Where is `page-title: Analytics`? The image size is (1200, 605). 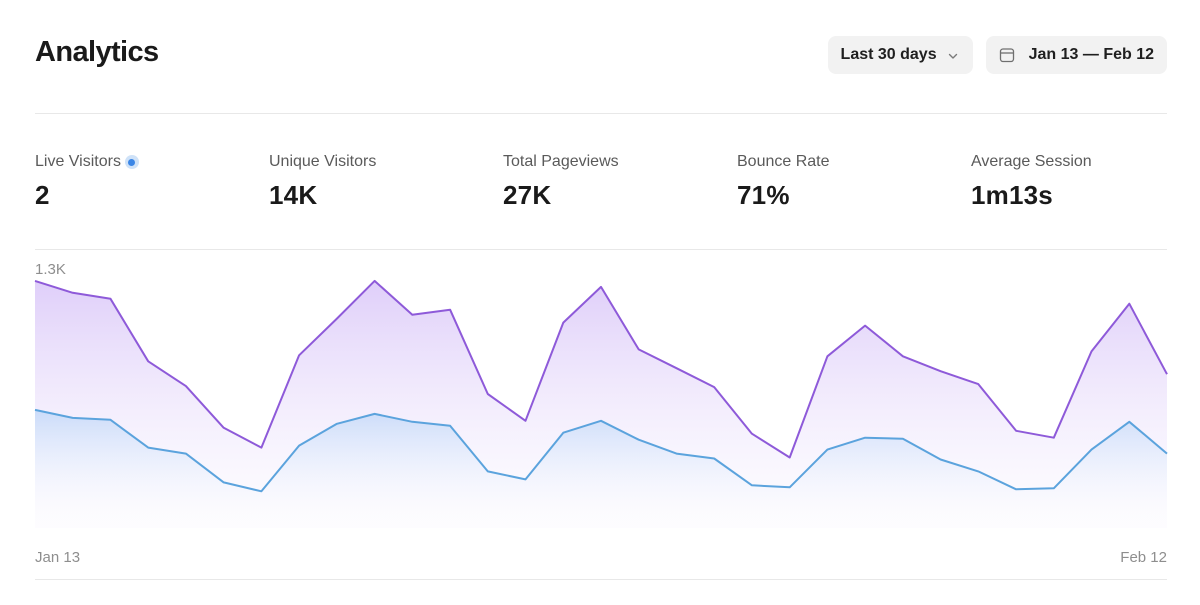
page-title: Analytics is located at coordinates (97, 52).